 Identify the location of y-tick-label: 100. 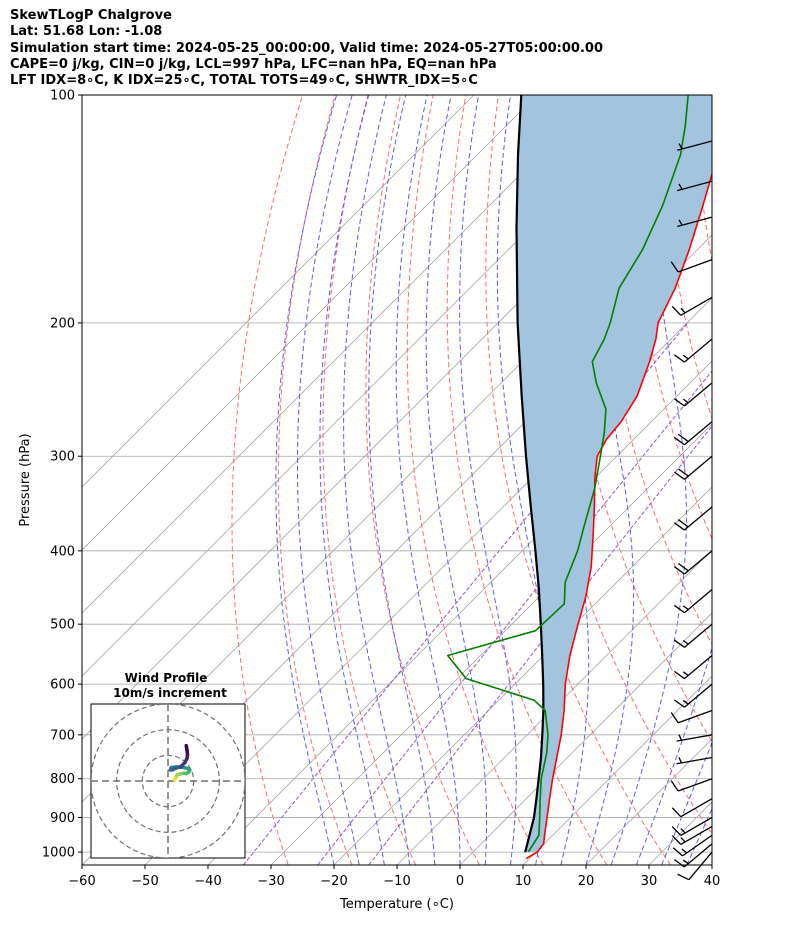
(62, 96).